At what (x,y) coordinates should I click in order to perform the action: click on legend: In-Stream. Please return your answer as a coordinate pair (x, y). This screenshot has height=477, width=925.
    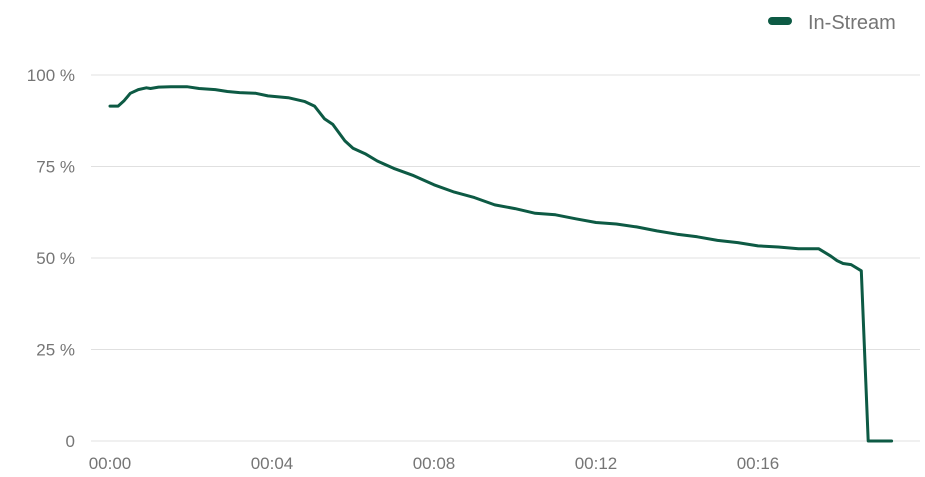
    Looking at the image, I should click on (832, 23).